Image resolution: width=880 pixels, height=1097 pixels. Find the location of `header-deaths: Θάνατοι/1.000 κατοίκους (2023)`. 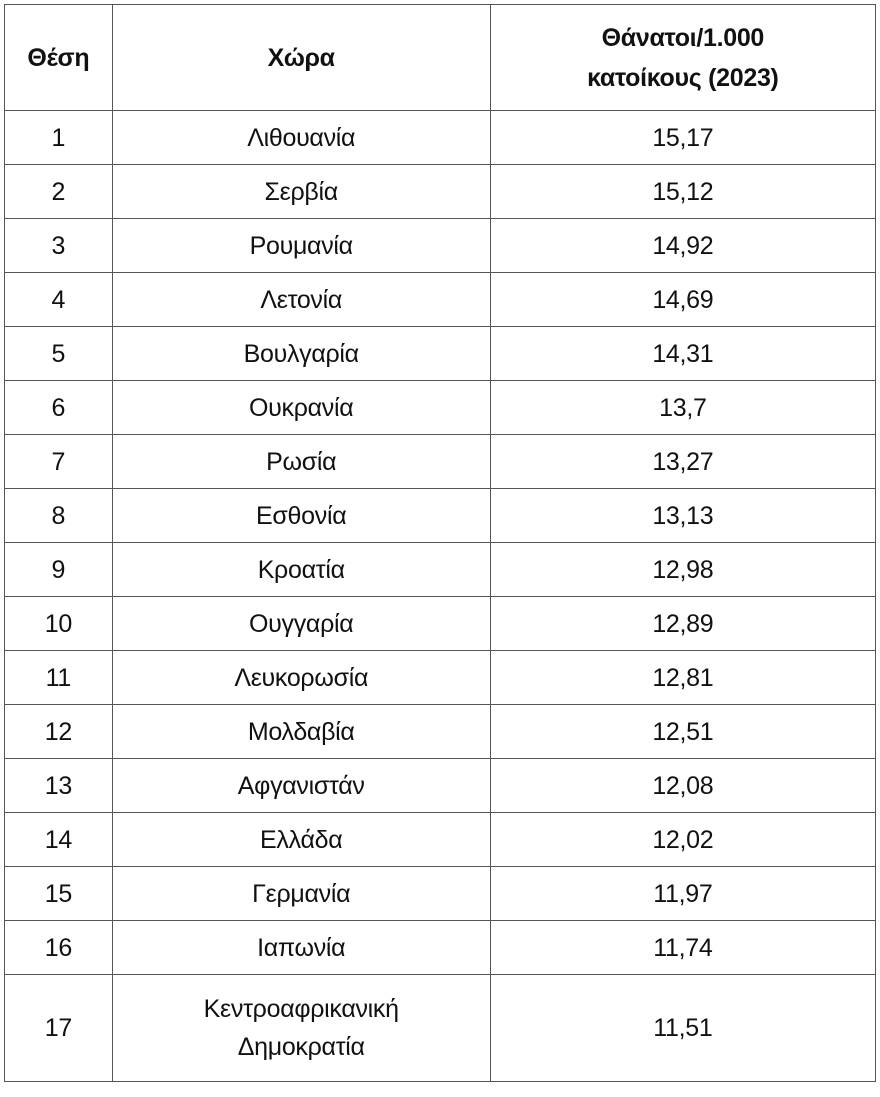

header-deaths: Θάνατοι/1.000 κατοίκους (2023) is located at coordinates (683, 57).